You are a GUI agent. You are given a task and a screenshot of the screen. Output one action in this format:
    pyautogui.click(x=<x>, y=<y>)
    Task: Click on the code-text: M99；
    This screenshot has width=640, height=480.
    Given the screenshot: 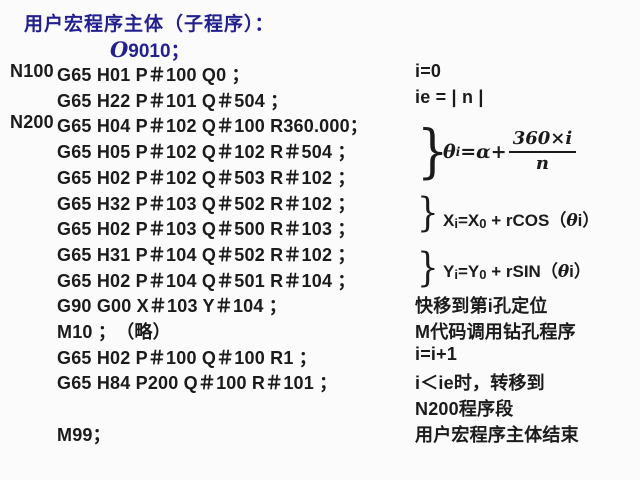 What is the action you would take?
    pyautogui.click(x=84, y=435)
    